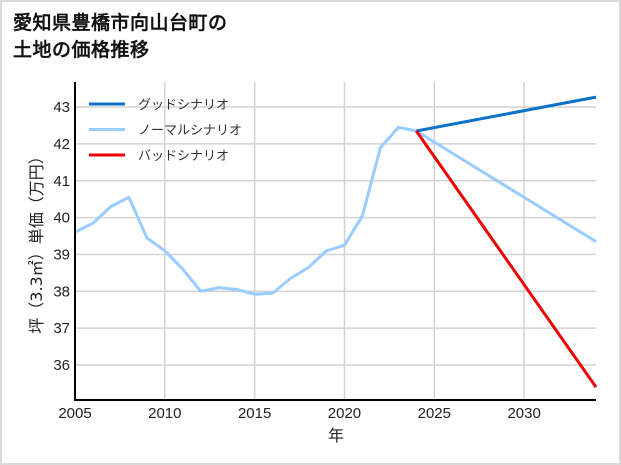  Describe the element at coordinates (61, 236) in the screenshot. I see `y-tick-labels: 36 37 38 39 40 41 42 43` at that location.